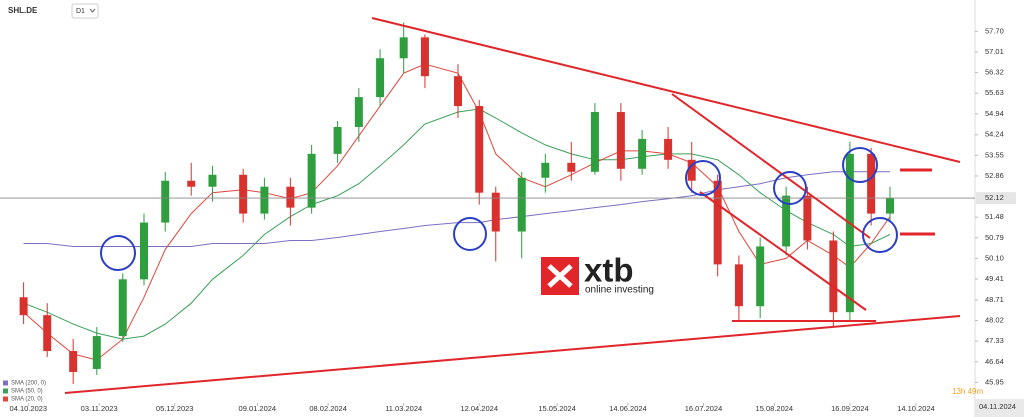 The image size is (1024, 417). Describe the element at coordinates (28, 384) in the screenshot. I see `legend-label: SMA (200, 0)` at that location.